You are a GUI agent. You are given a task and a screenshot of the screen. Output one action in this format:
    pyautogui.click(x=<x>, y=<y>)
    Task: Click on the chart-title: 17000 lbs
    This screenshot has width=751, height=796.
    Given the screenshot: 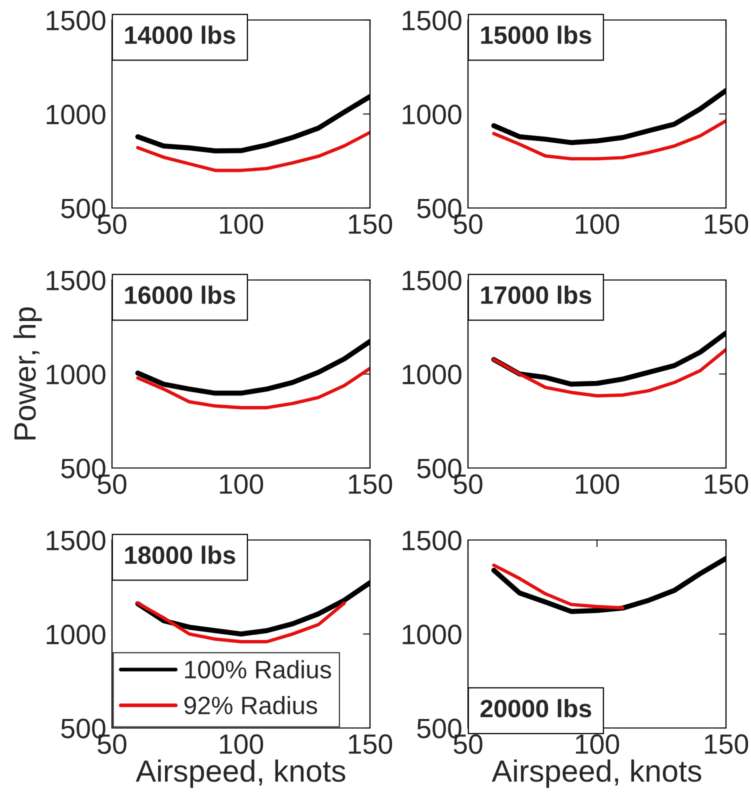 What is the action you would take?
    pyautogui.click(x=536, y=295)
    